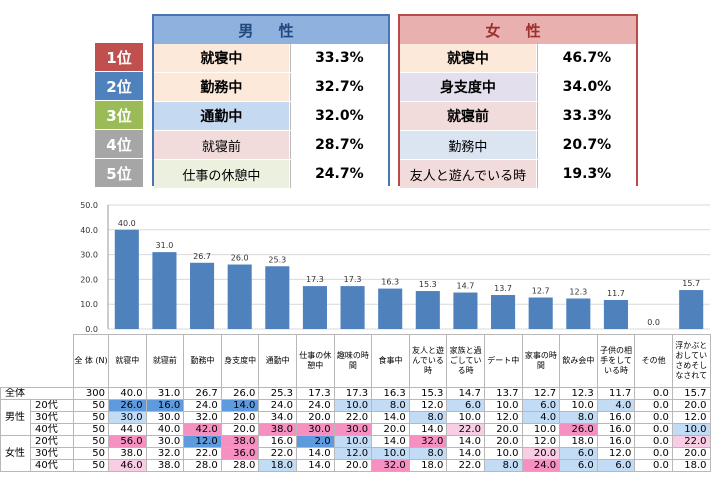  What do you see at coordinates (52, 441) in the screenshot?
I see `row-age-label: 20代` at bounding box center [52, 441].